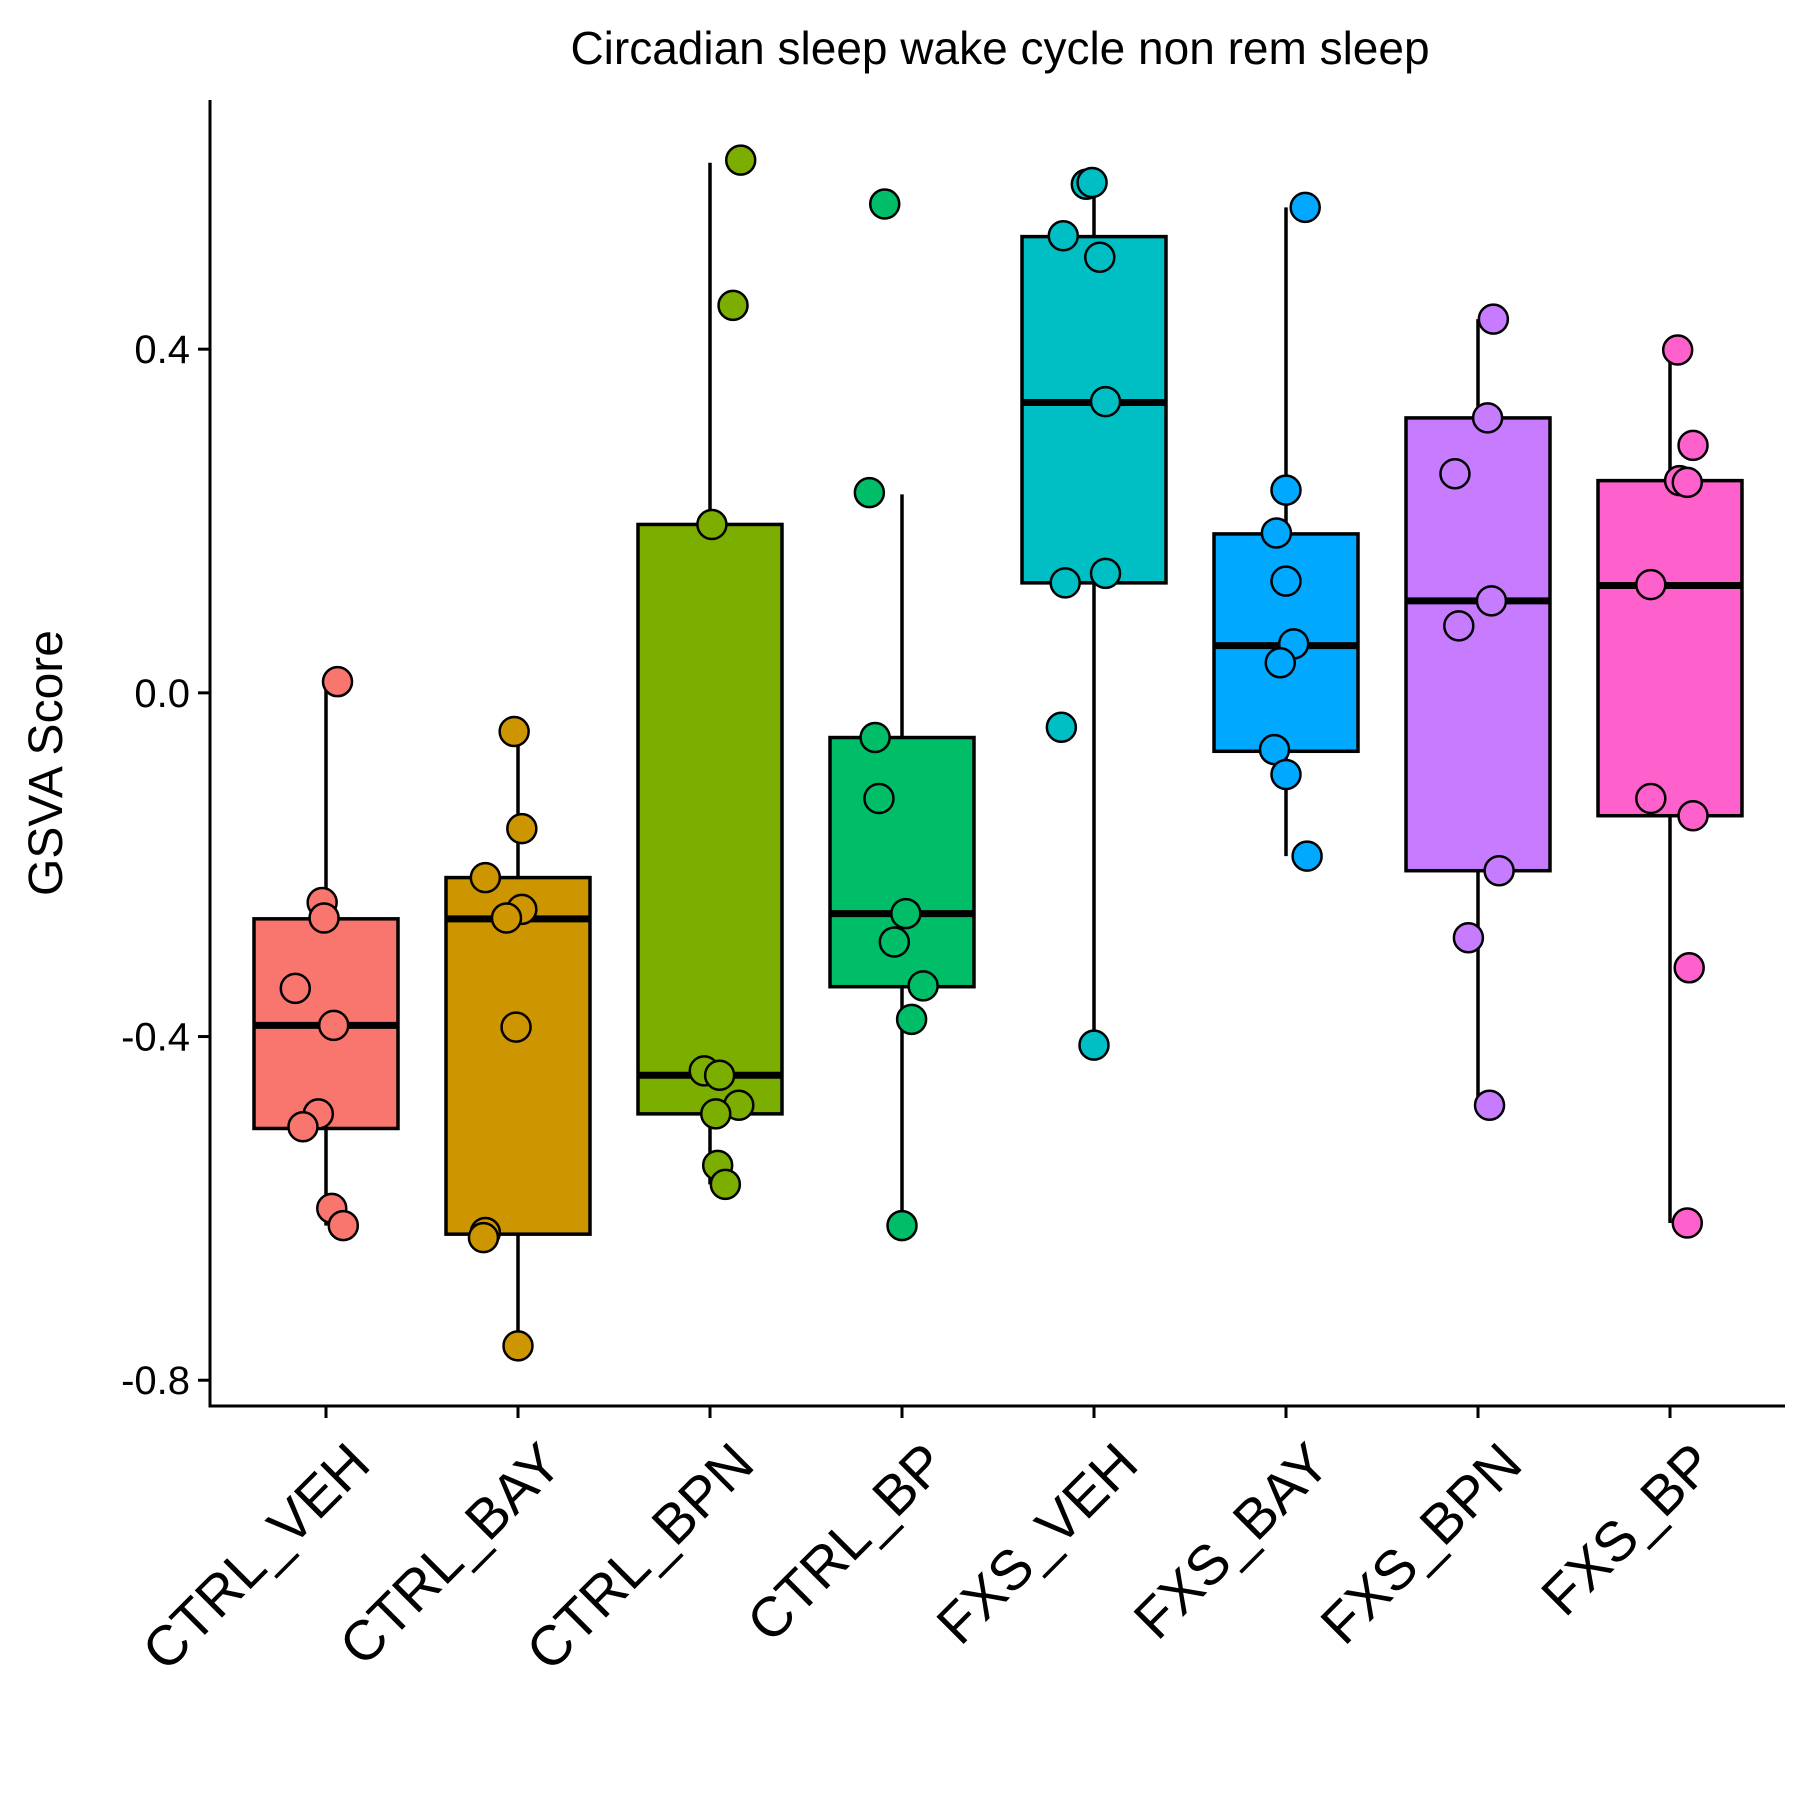  What do you see at coordinates (896, 715) in the screenshot?
I see `points-CTRL_BP` at bounding box center [896, 715].